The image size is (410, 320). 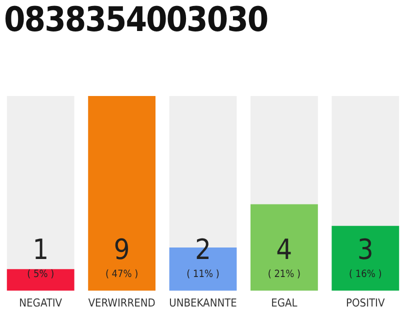 What do you see at coordinates (284, 274) in the screenshot?
I see `annotation: ( 21% )` at bounding box center [284, 274].